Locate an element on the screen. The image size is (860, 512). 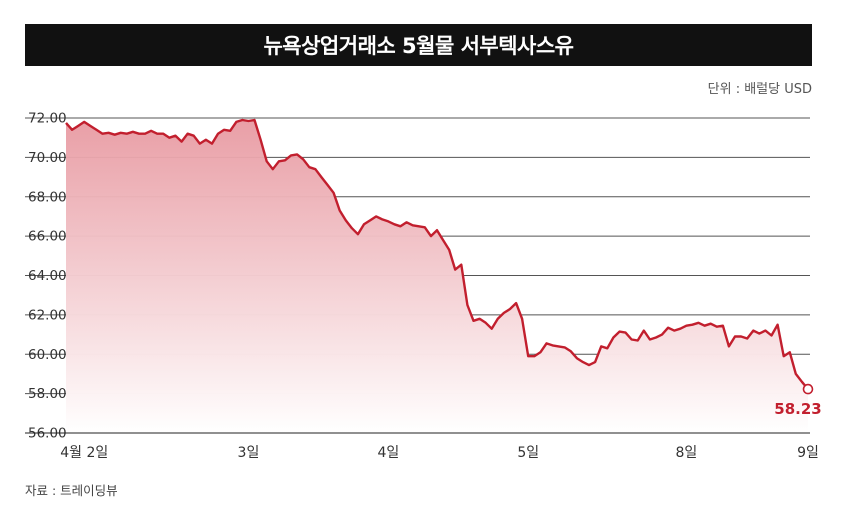
unit-label: 단위 : 배럴당 USD is located at coordinates (759, 89).